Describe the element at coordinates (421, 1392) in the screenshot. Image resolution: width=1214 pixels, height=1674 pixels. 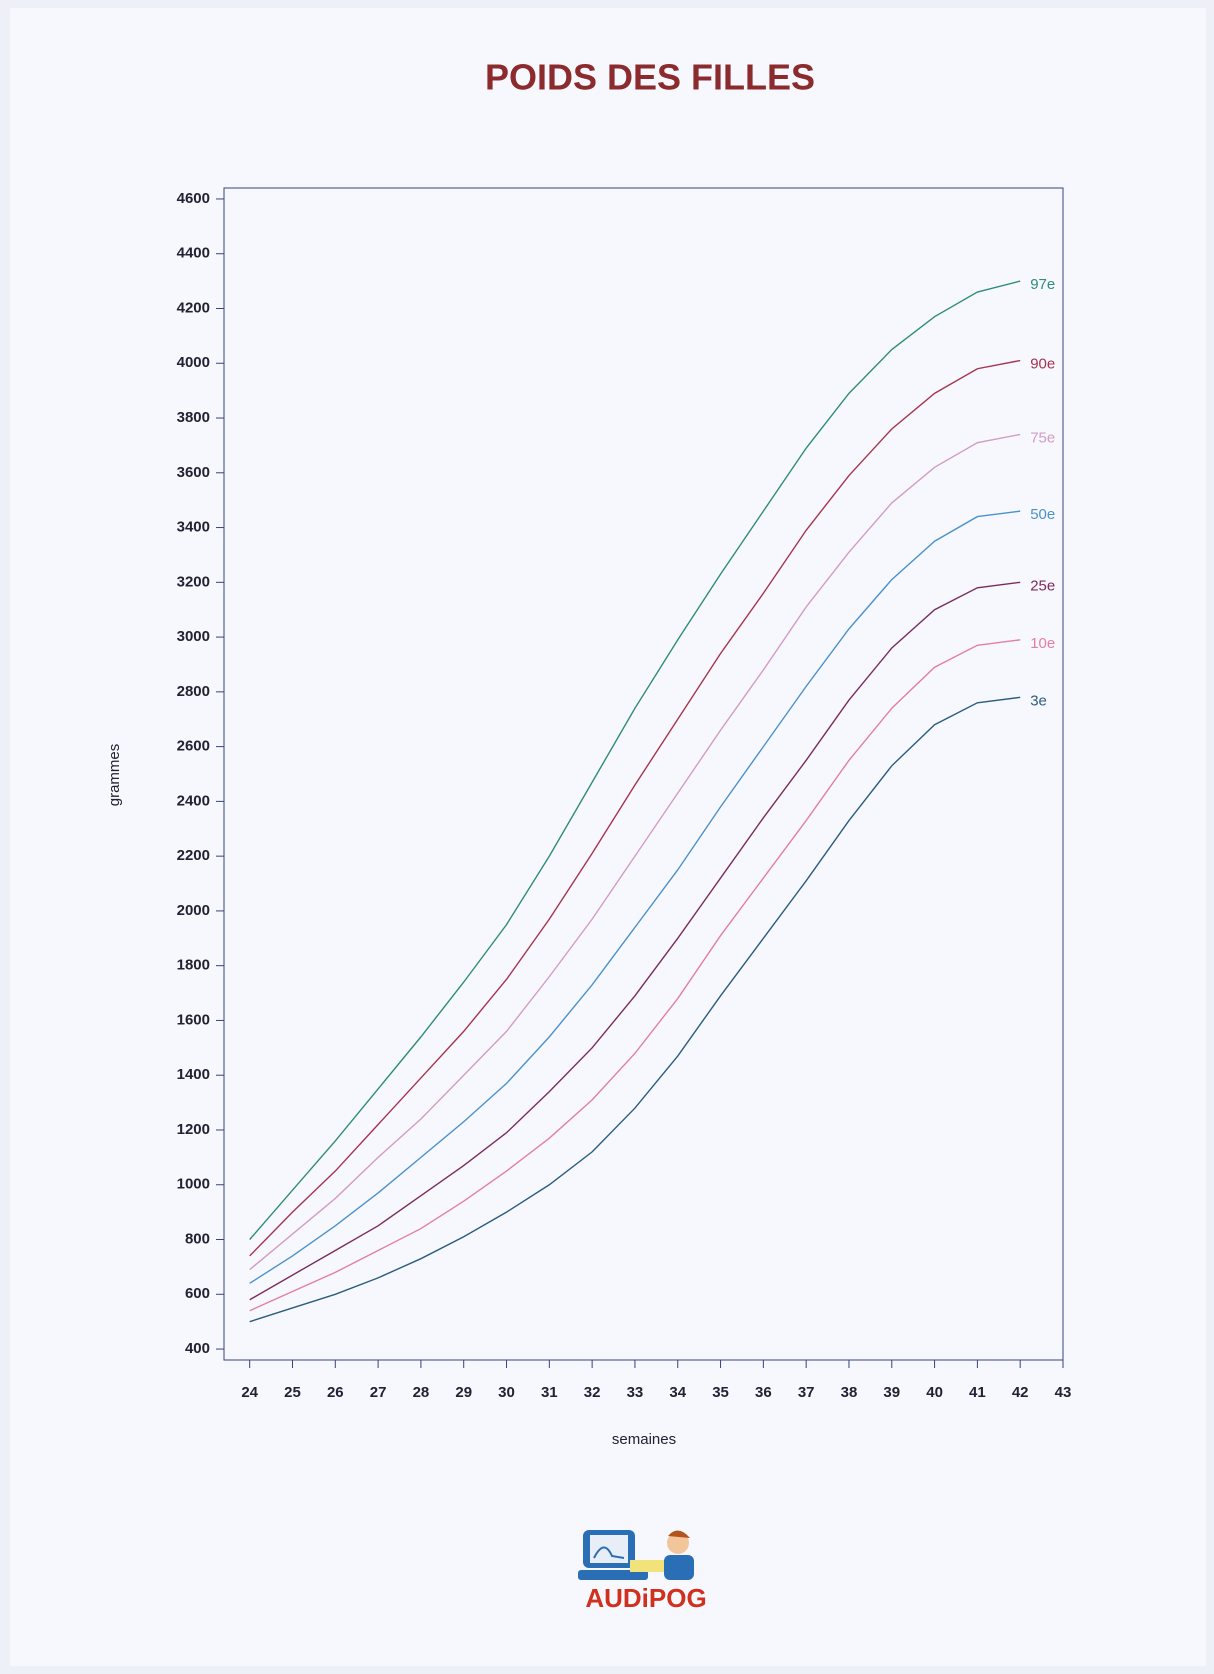
I see `x-tick-label: 28` at that location.